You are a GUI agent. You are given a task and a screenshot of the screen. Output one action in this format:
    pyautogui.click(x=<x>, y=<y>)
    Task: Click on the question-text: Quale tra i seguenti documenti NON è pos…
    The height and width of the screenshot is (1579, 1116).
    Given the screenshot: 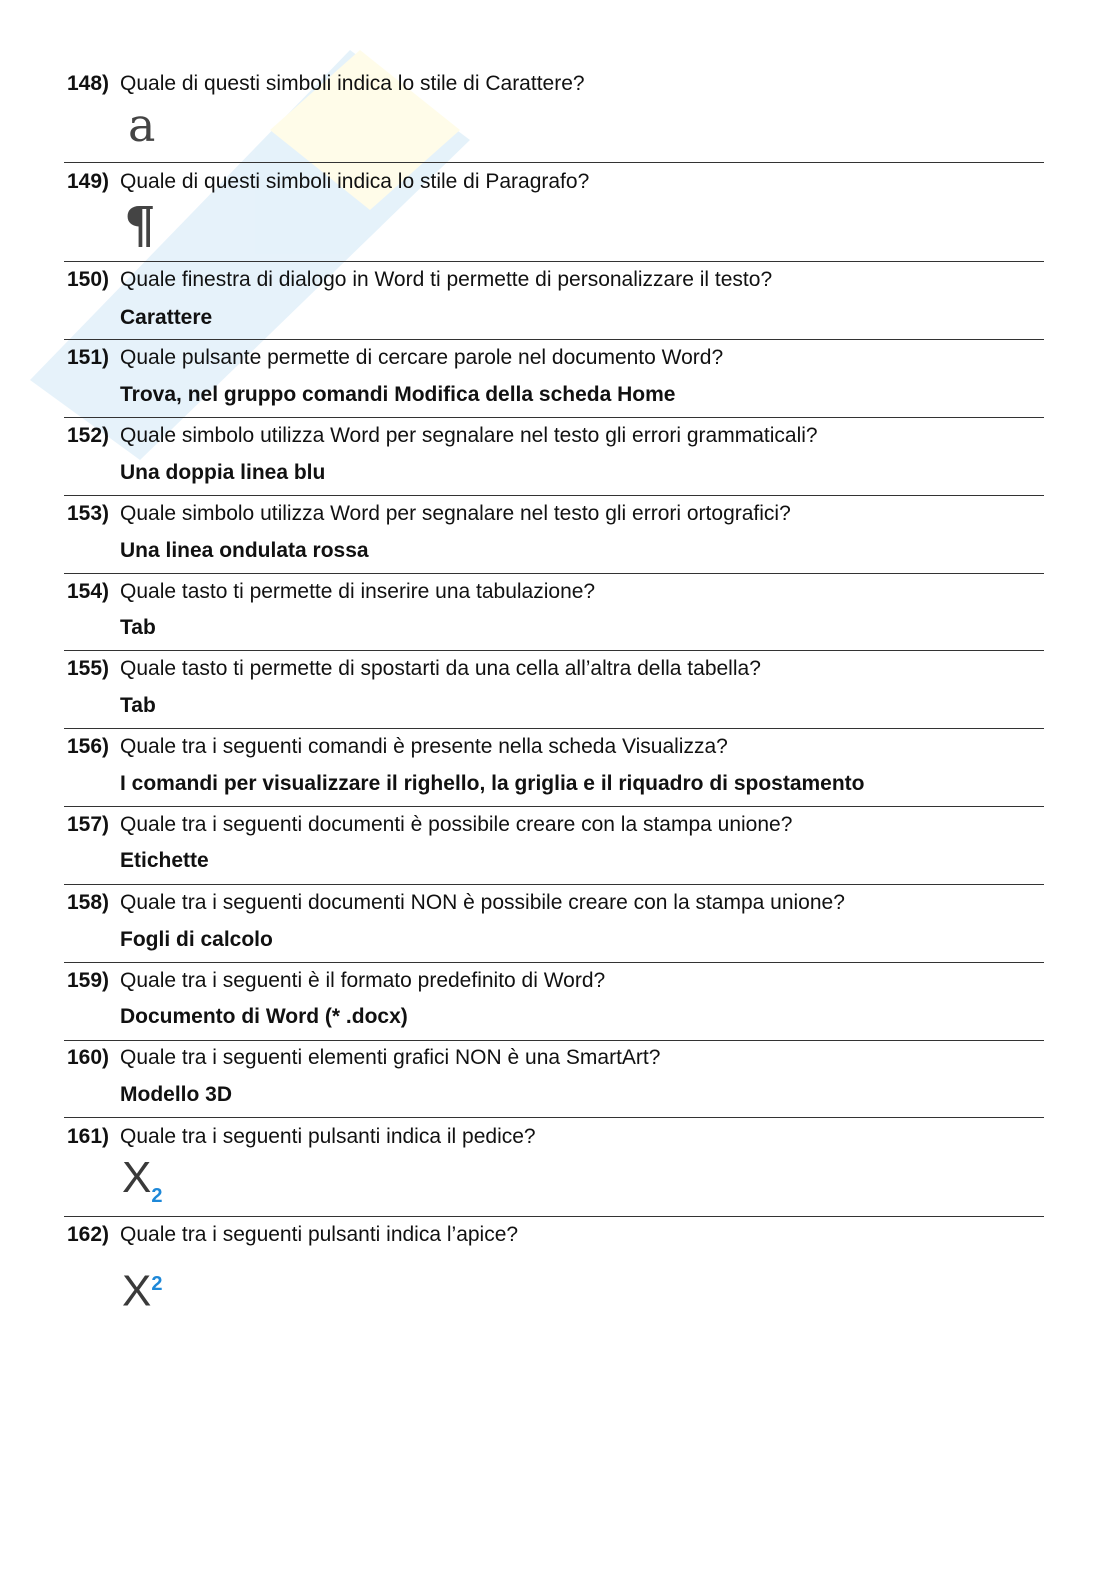 What is the action you would take?
    pyautogui.click(x=482, y=902)
    